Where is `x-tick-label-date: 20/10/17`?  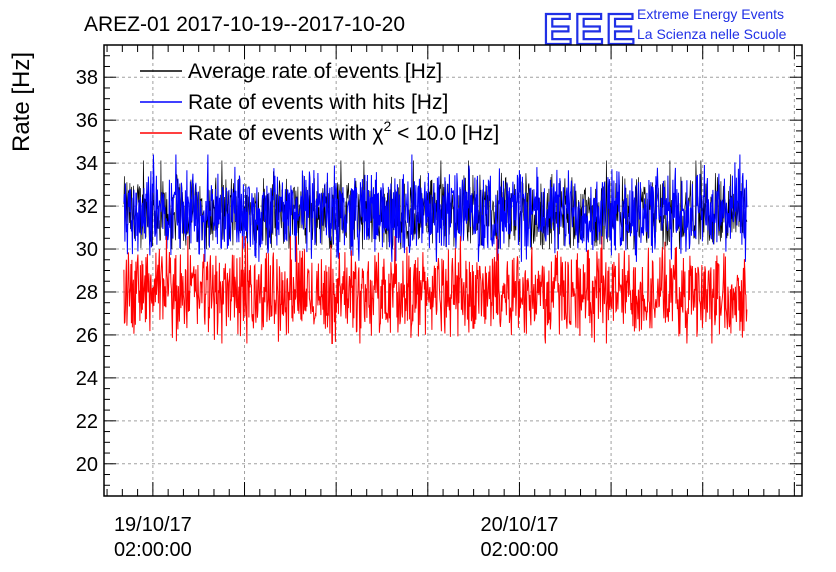 x-tick-label-date: 20/10/17 is located at coordinates (520, 525).